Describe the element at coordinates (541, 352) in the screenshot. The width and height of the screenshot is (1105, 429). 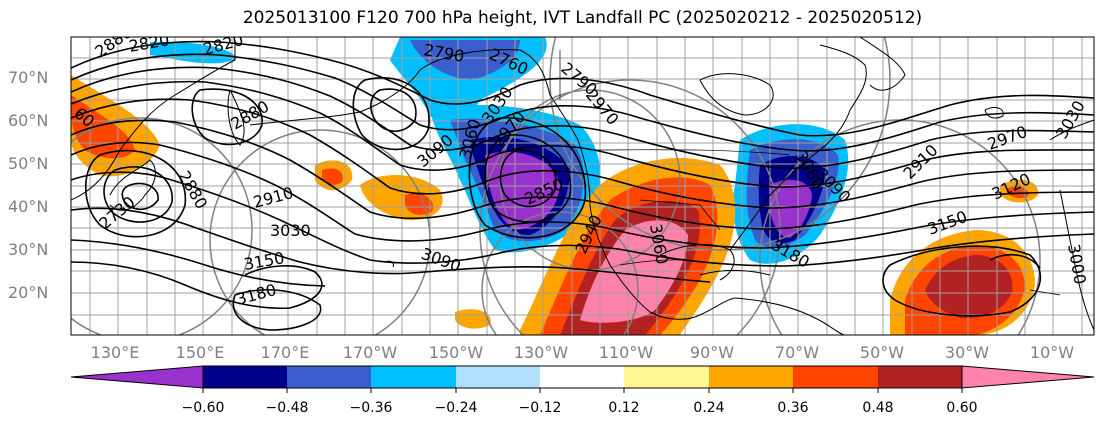
I see `lon-label: 130°W` at that location.